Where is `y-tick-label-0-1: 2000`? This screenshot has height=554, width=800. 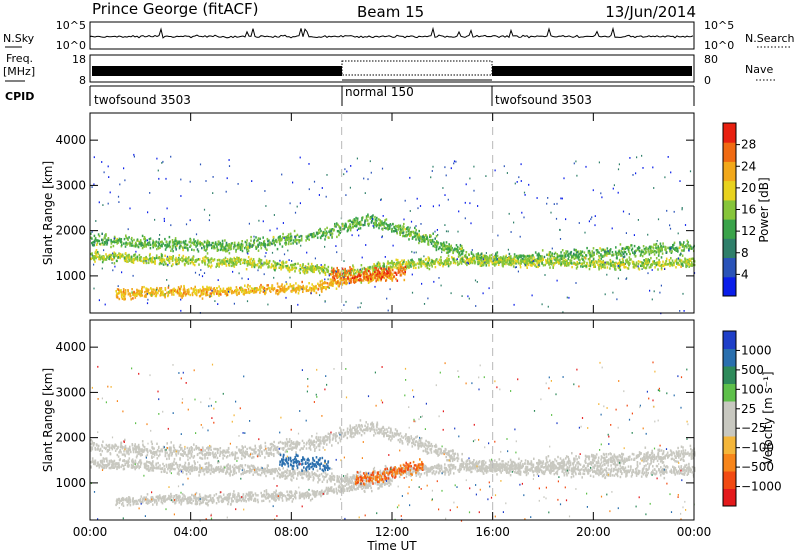 y-tick-label-0-1: 2000 is located at coordinates (70, 231).